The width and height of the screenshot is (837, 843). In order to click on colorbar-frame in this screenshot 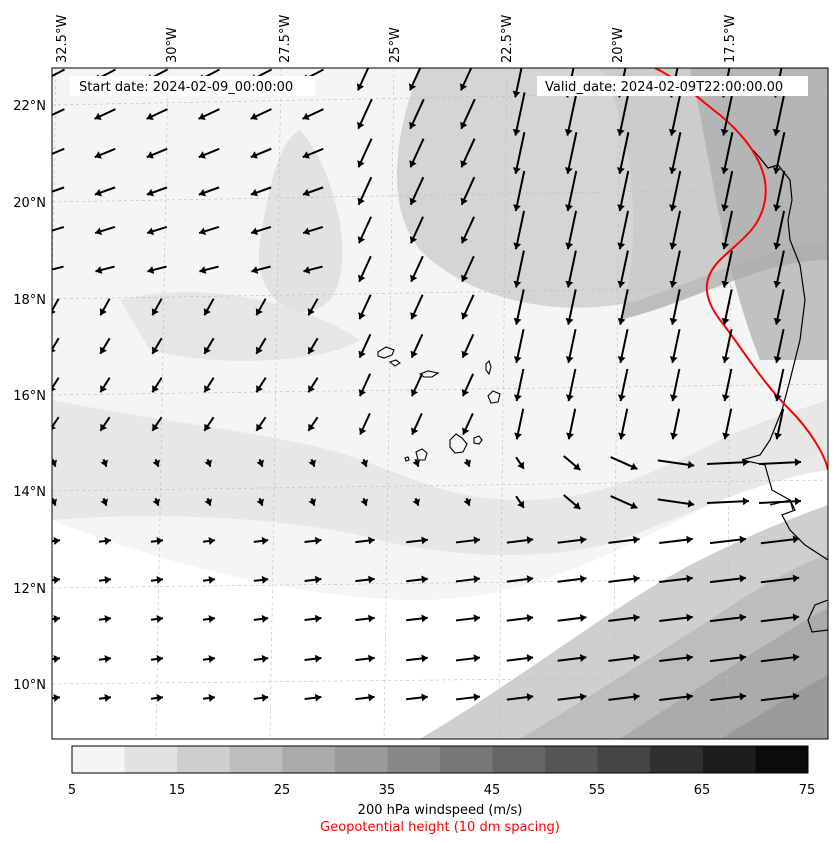, I will do `click(440, 759)`.